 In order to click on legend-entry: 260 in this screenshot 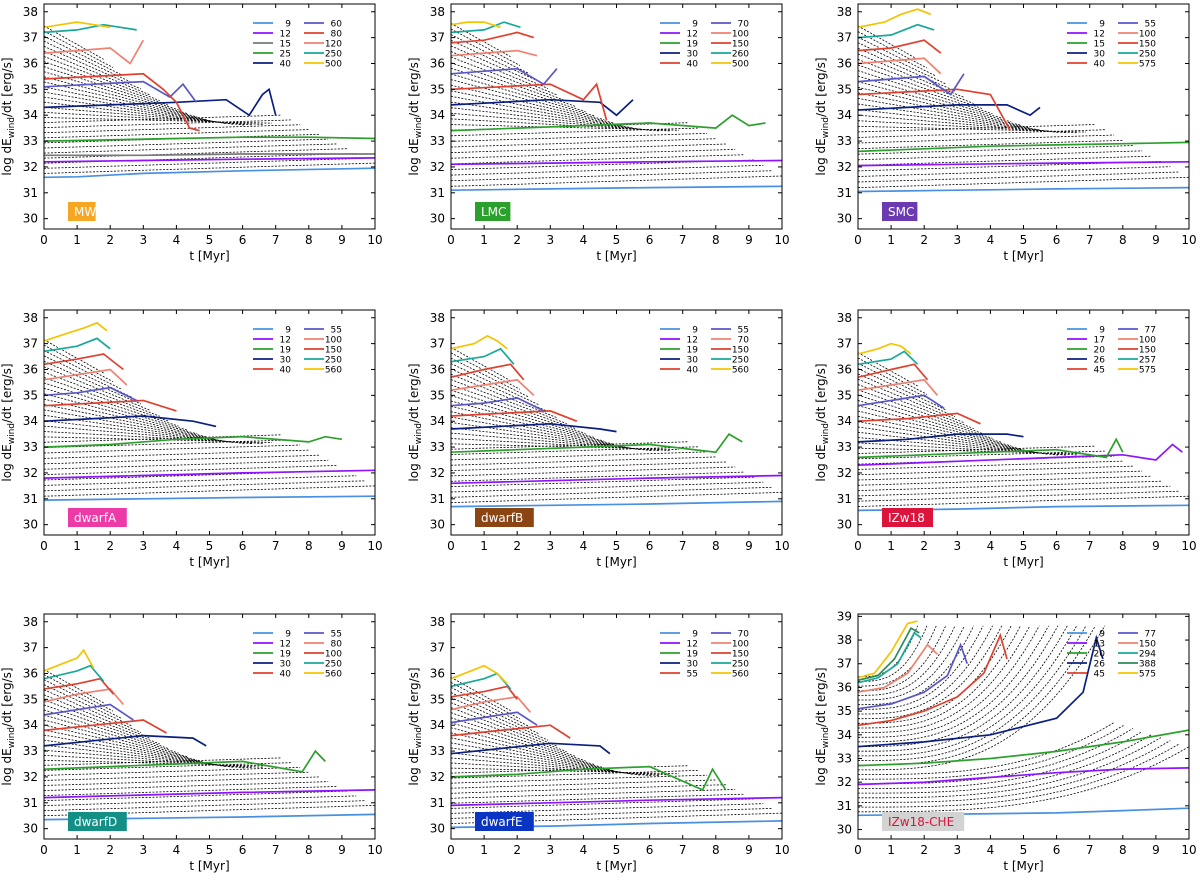, I will do `click(740, 55)`.